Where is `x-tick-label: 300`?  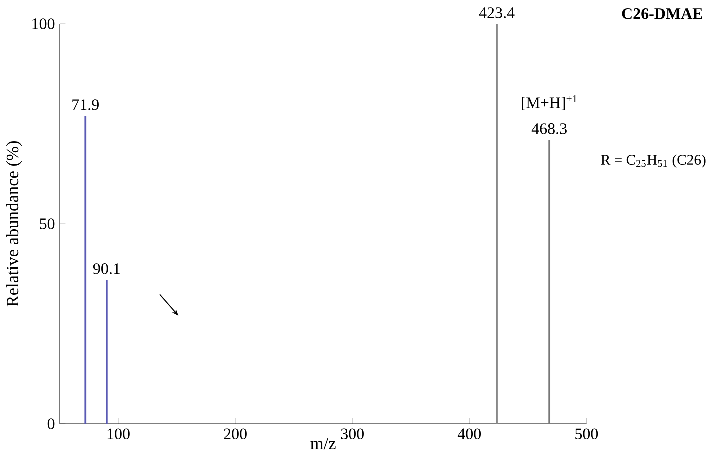 x-tick-label: 300 is located at coordinates (352, 434).